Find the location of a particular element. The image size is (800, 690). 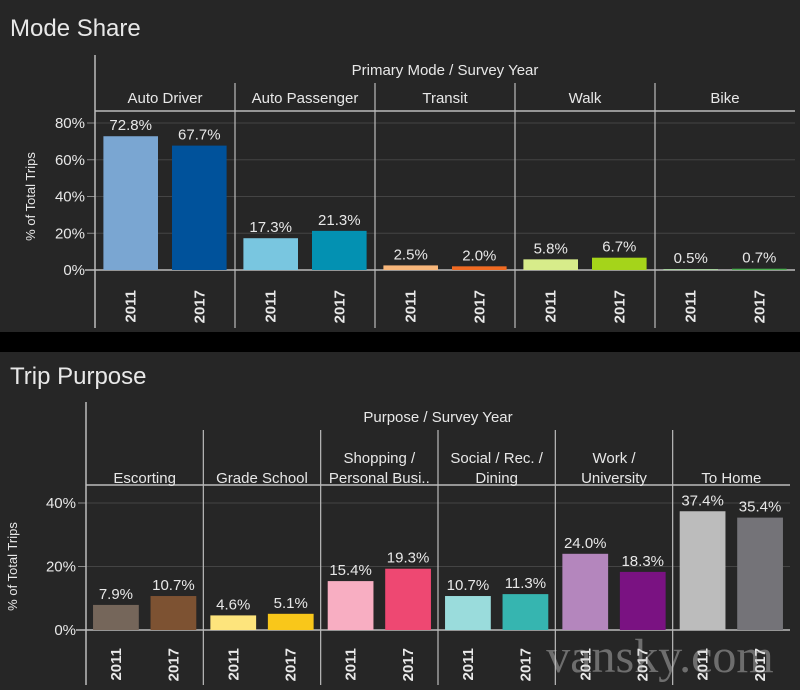

data-label: 2.5% is located at coordinates (411, 254).